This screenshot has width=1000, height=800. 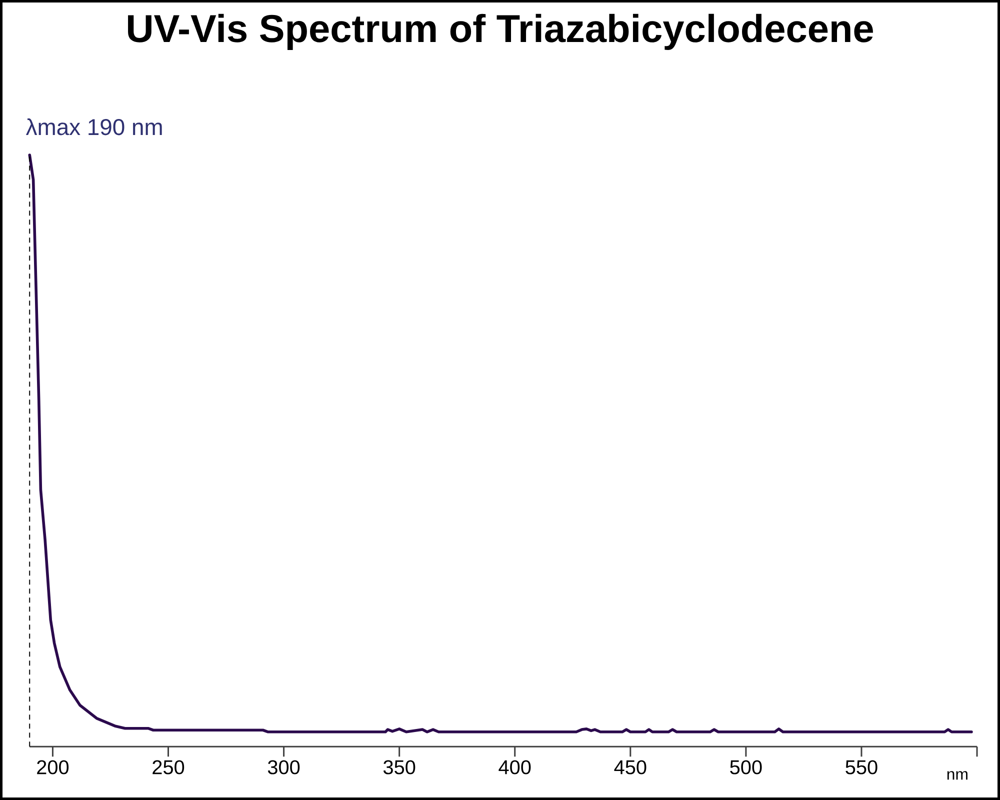 I want to click on x-tick-label: 400, so click(x=514, y=767).